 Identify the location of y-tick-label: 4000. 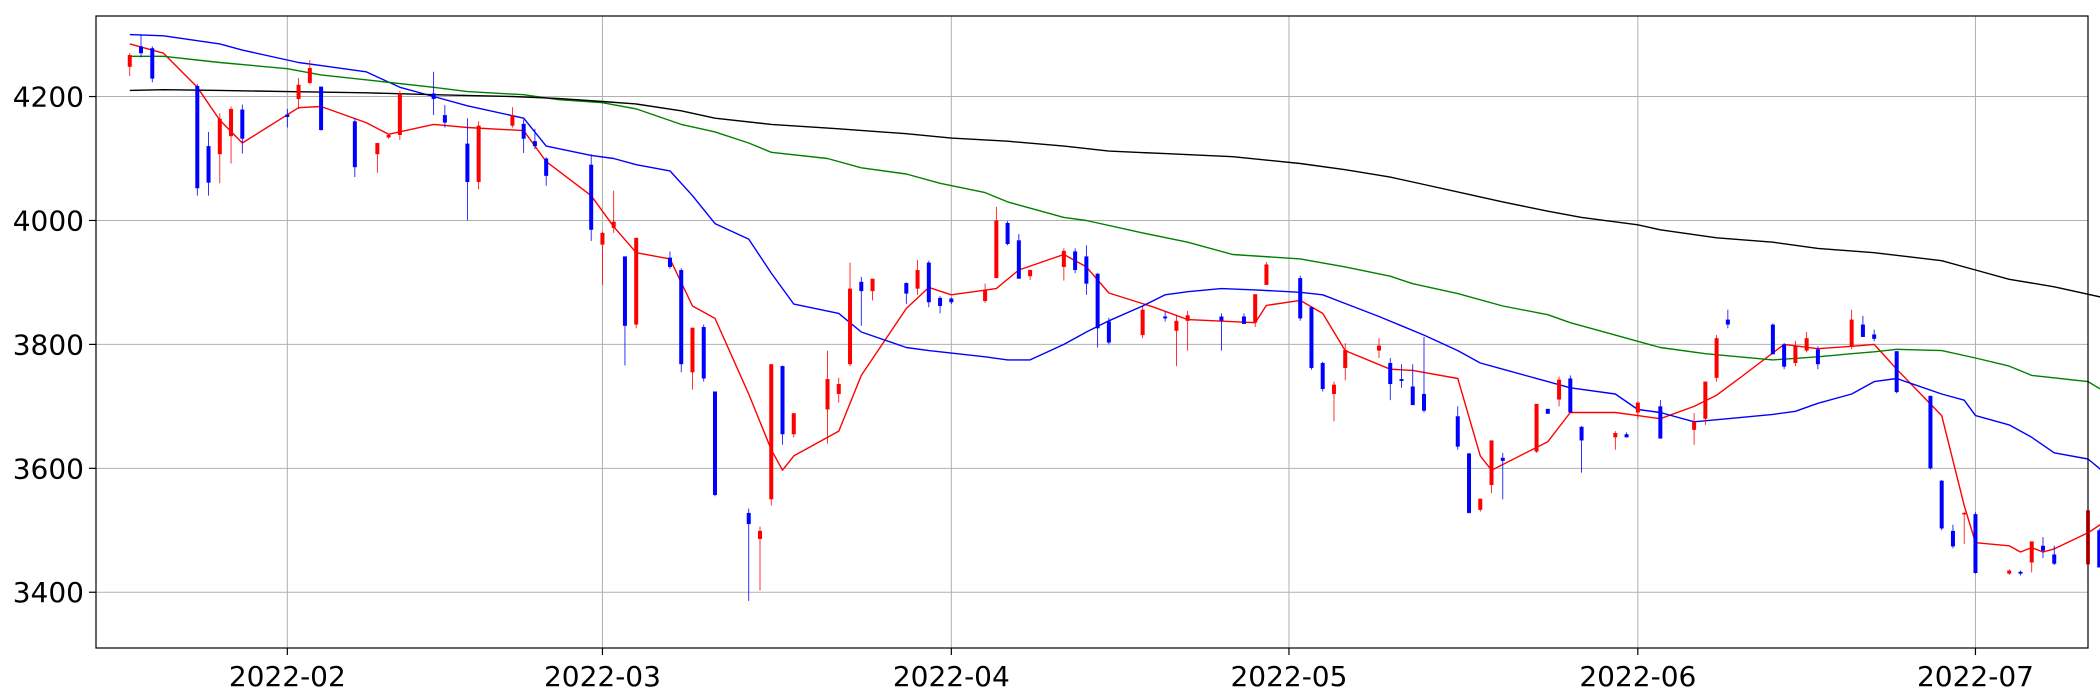
(48, 220).